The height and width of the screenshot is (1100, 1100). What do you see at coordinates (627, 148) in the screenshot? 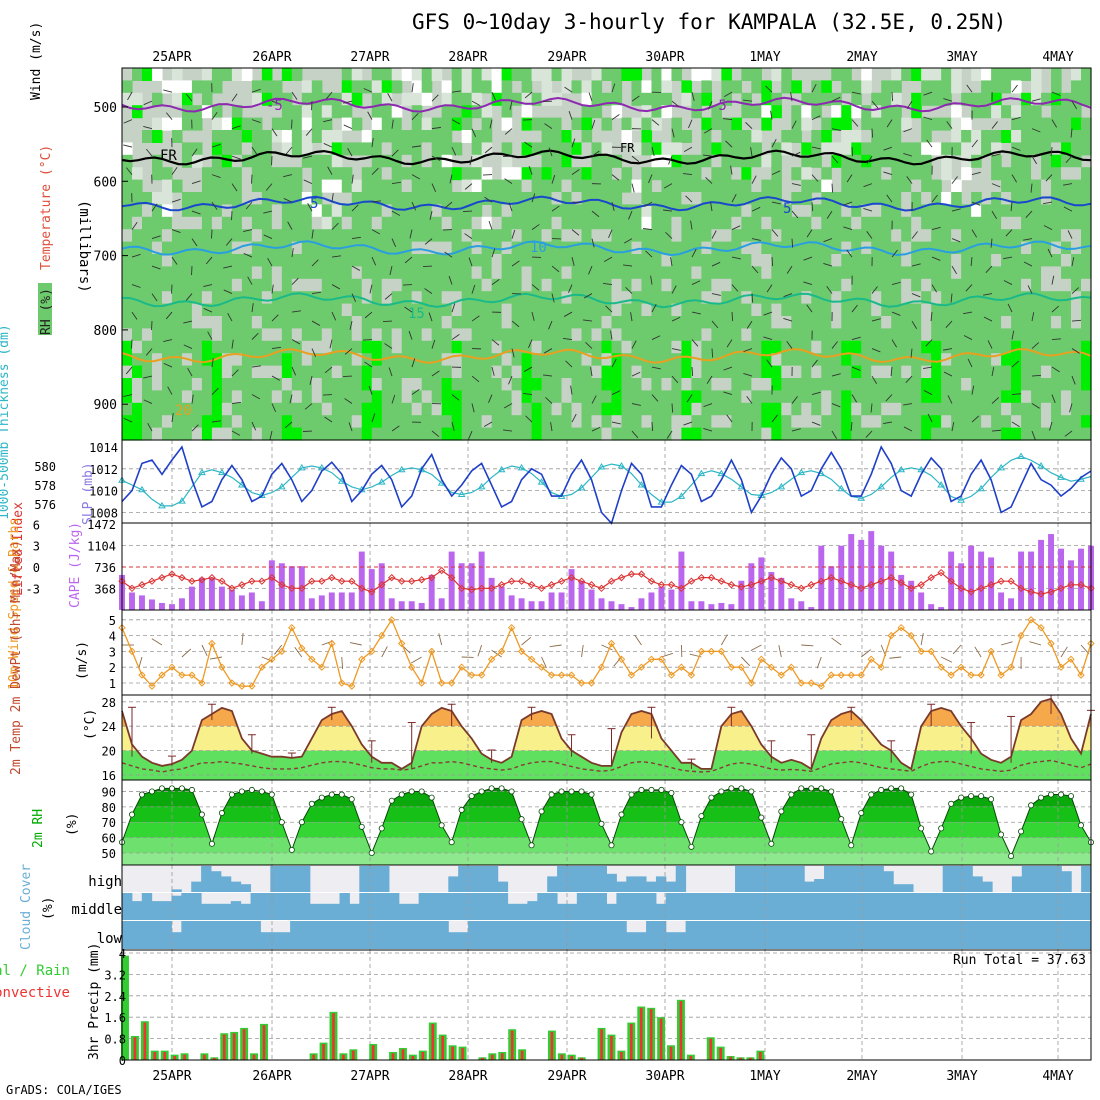
I see `isotherm-label: FR` at bounding box center [627, 148].